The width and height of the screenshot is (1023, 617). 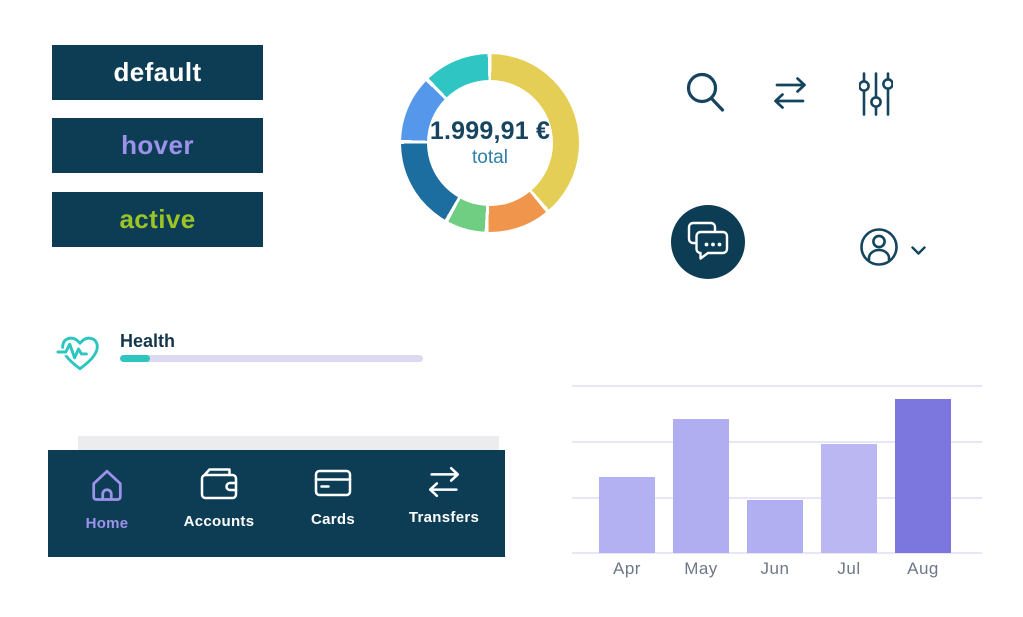 I want to click on user-avatar-icon, so click(x=879, y=249).